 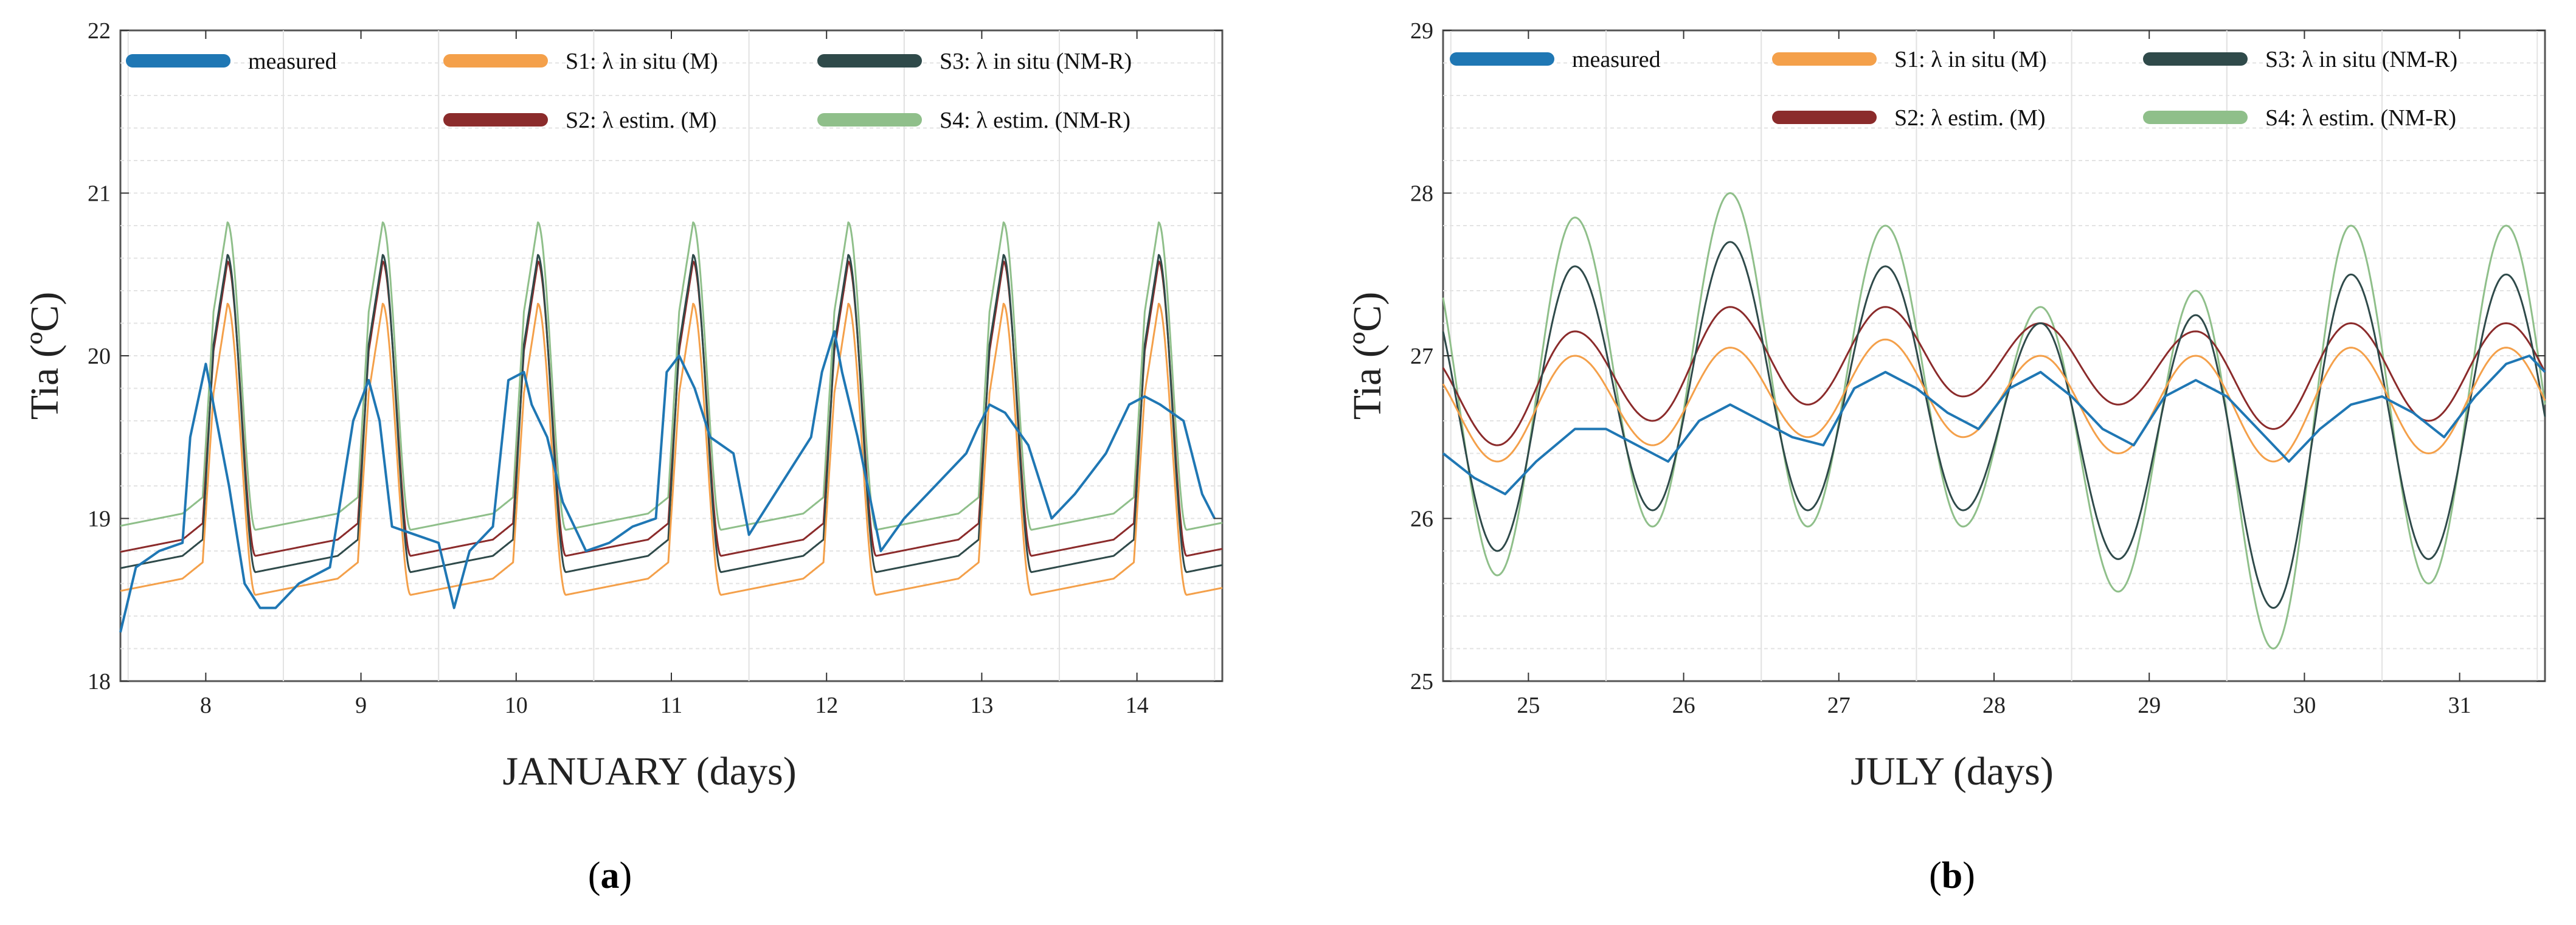 I want to click on x-tick-label: 27, so click(x=1839, y=705).